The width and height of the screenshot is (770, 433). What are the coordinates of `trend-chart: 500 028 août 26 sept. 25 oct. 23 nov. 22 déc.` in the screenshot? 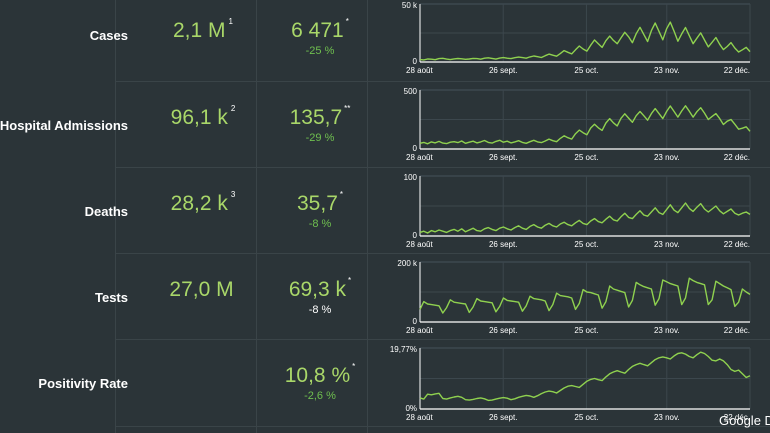 It's located at (577, 124).